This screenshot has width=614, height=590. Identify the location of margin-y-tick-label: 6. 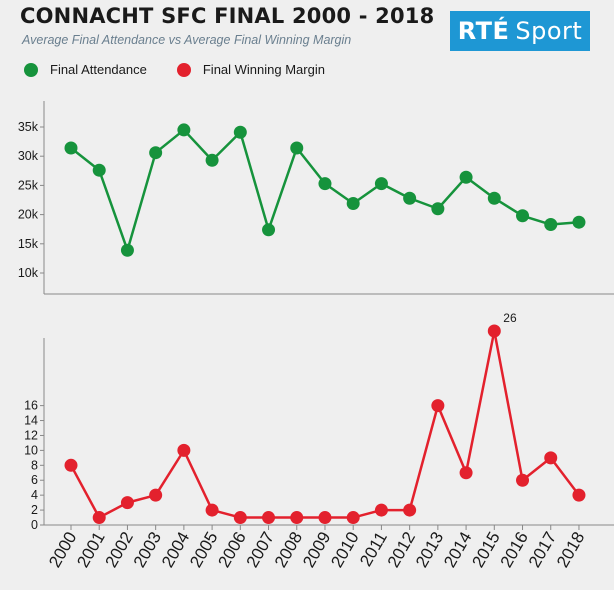
(34, 480).